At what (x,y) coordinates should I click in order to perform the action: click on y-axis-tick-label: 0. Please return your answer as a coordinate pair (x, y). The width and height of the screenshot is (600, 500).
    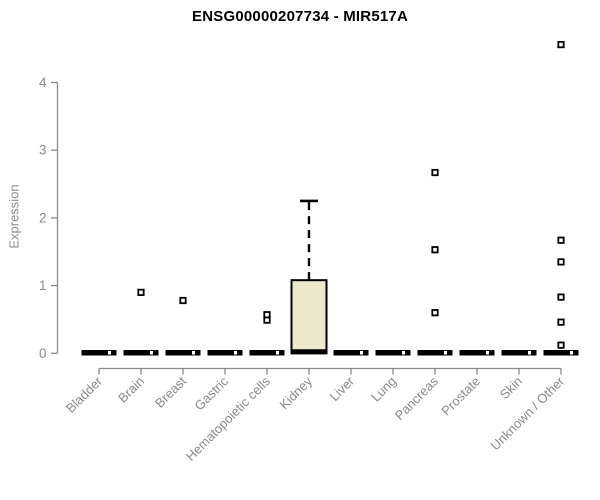
    Looking at the image, I should click on (43, 353).